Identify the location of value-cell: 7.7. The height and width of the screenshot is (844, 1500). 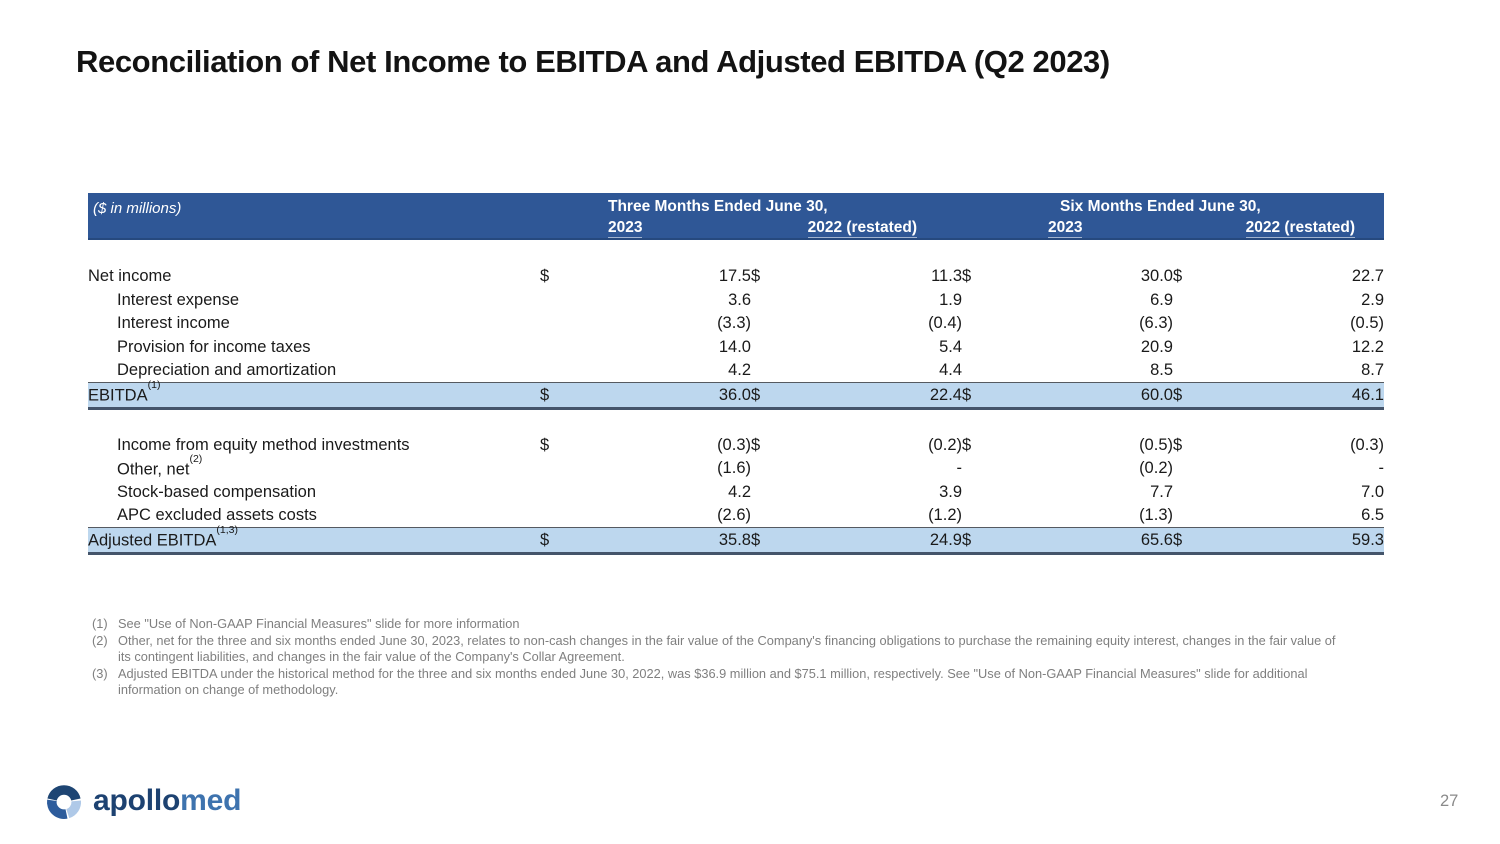
(1161, 491).